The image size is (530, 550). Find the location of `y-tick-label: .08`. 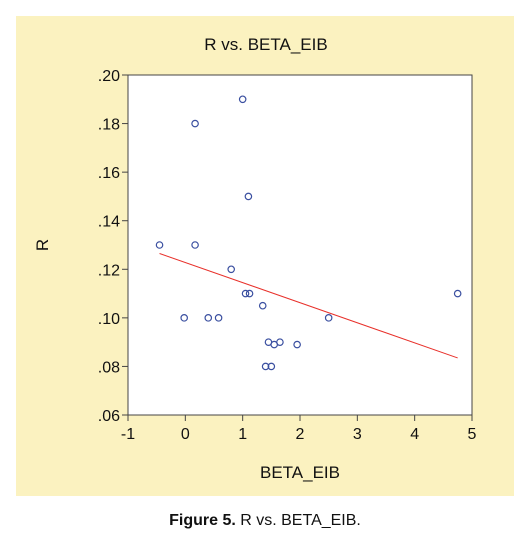

y-tick-label: .08 is located at coordinates (109, 367).